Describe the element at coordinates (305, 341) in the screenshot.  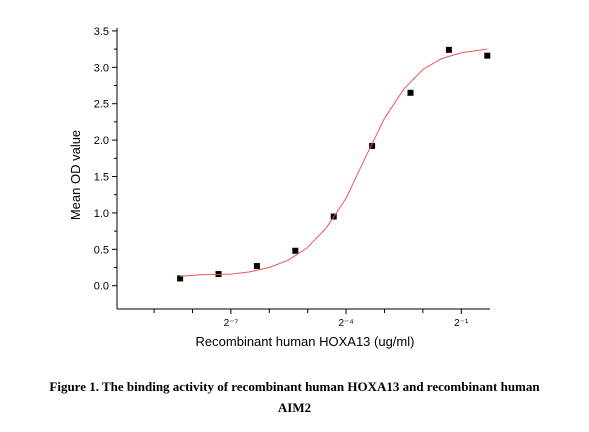
I see `x-axis-label: Recombinant human HOXA13 (ug/ml)` at that location.